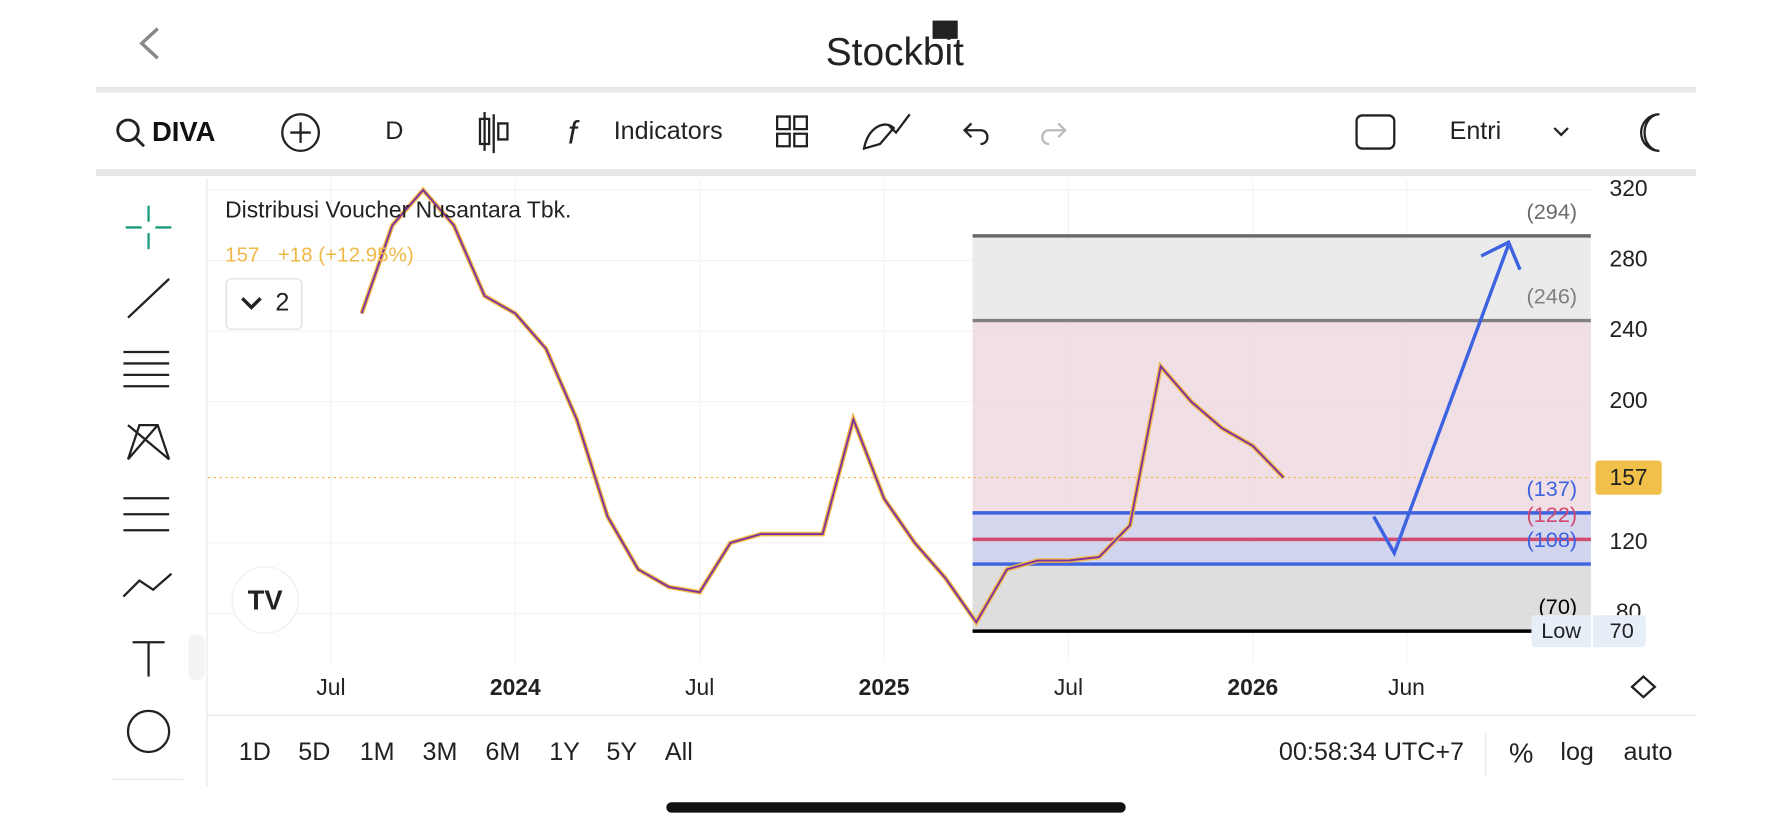 The image size is (1792, 828). Describe the element at coordinates (564, 752) in the screenshot. I see `range-button: 1Y` at that location.